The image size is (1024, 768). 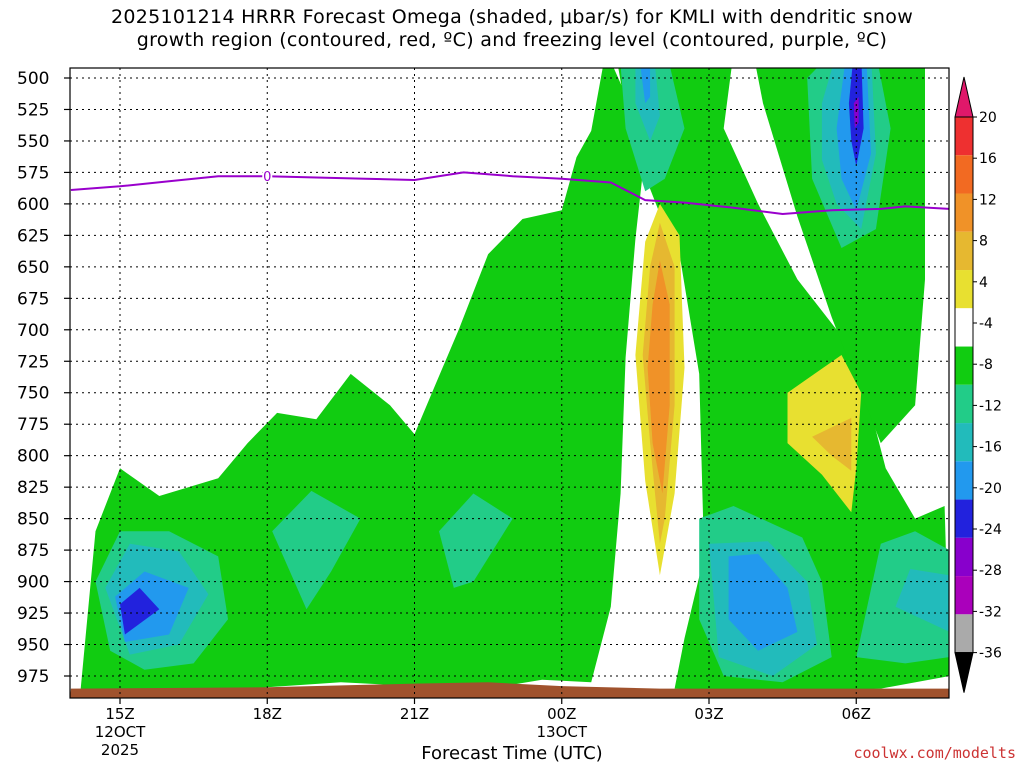 What do you see at coordinates (988, 118) in the screenshot?
I see `colorbar-label-20: 20` at bounding box center [988, 118].